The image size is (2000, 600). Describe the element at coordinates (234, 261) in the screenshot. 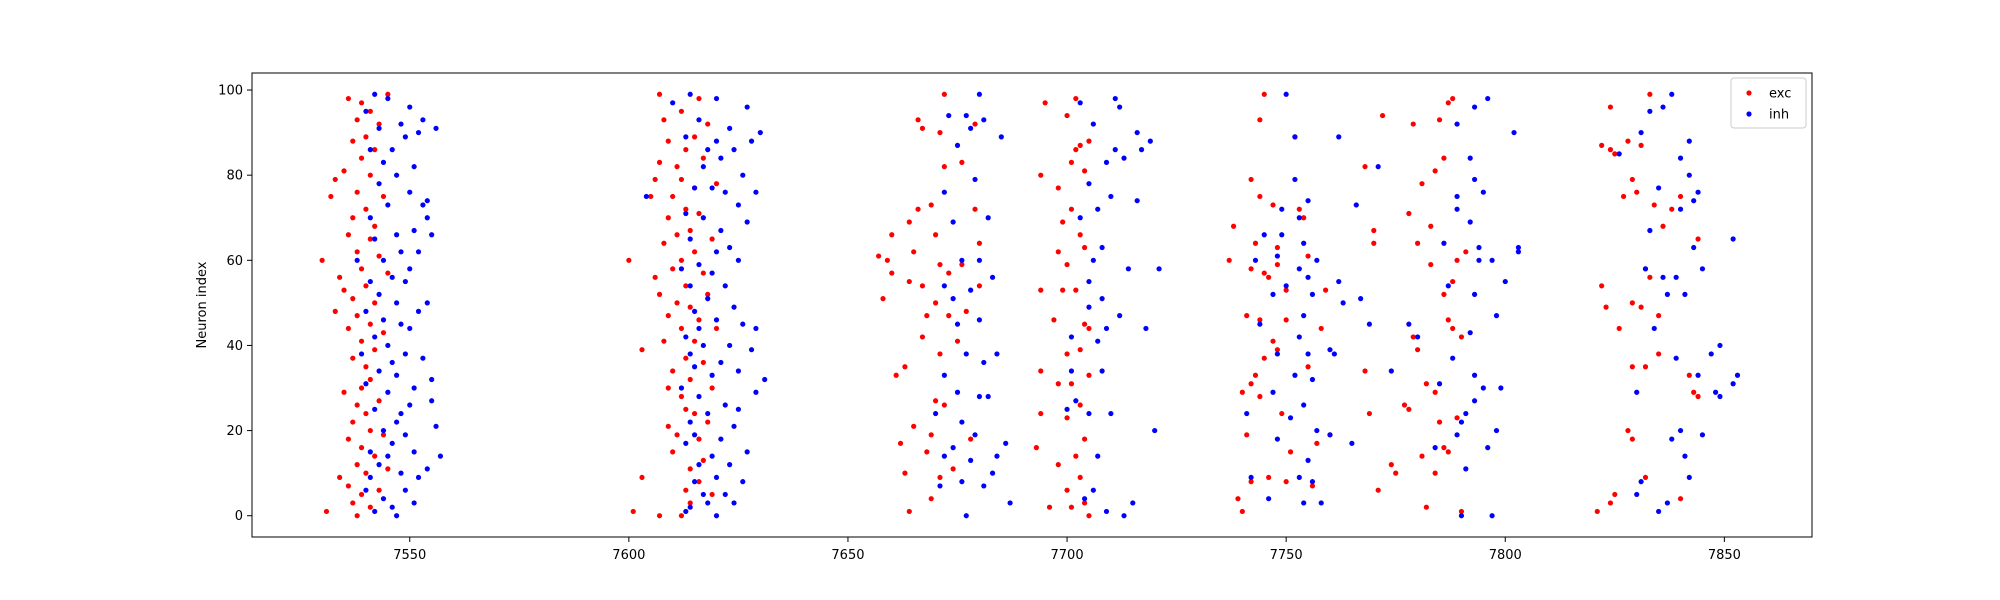

I see `y-tick-label: 60` at that location.